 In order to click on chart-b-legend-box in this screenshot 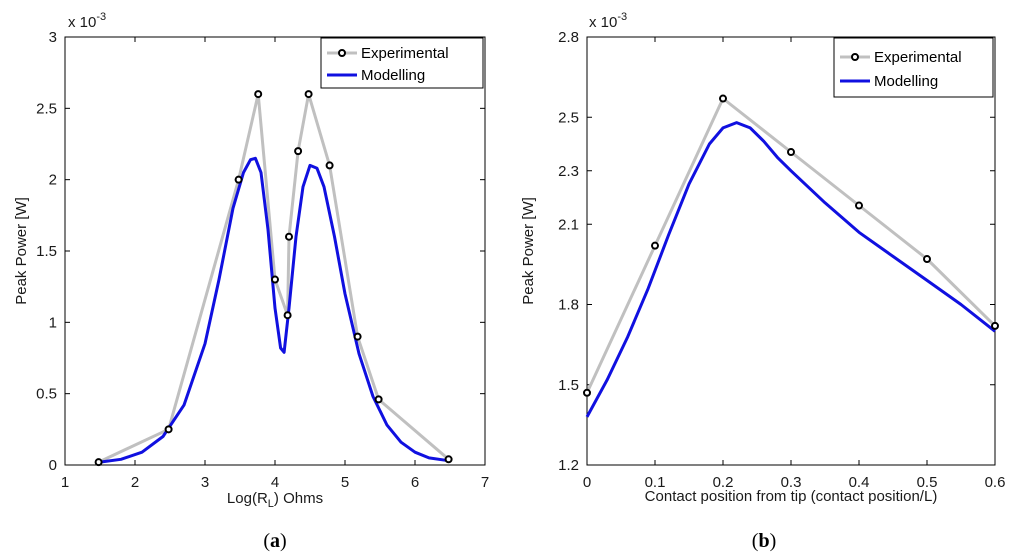, I will do `click(913, 67)`.